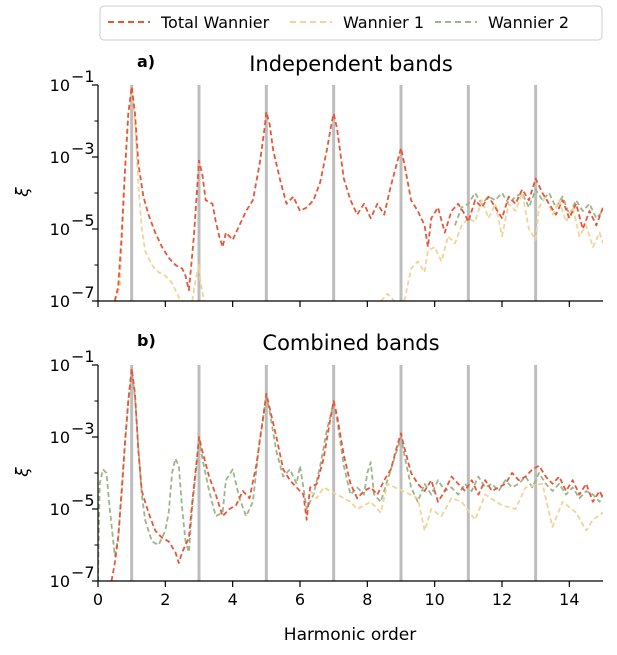 This screenshot has width=617, height=655. I want to click on x-tick-label-2: 2, so click(165, 599).